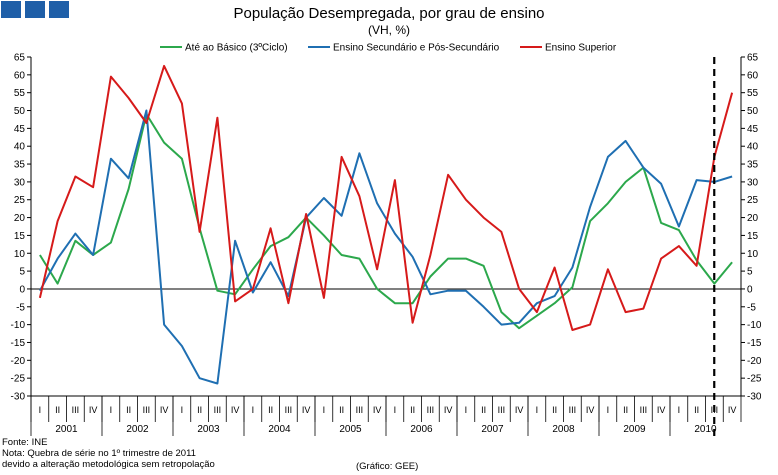 The height and width of the screenshot is (475, 778). I want to click on y-tick-label-right: 25, so click(753, 200).